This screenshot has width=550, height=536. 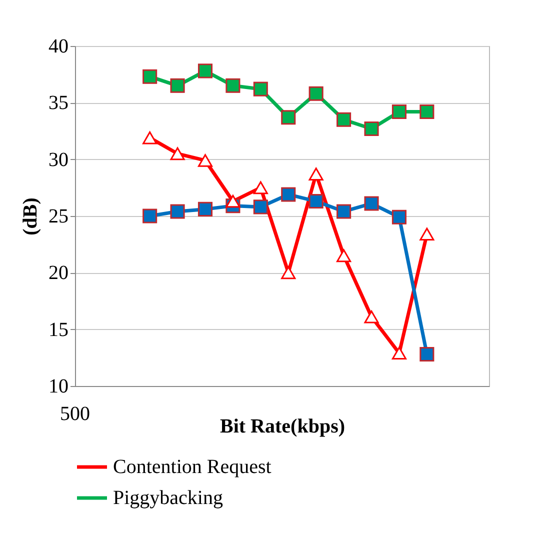 What do you see at coordinates (58, 329) in the screenshot?
I see `y-tick-label: 15` at bounding box center [58, 329].